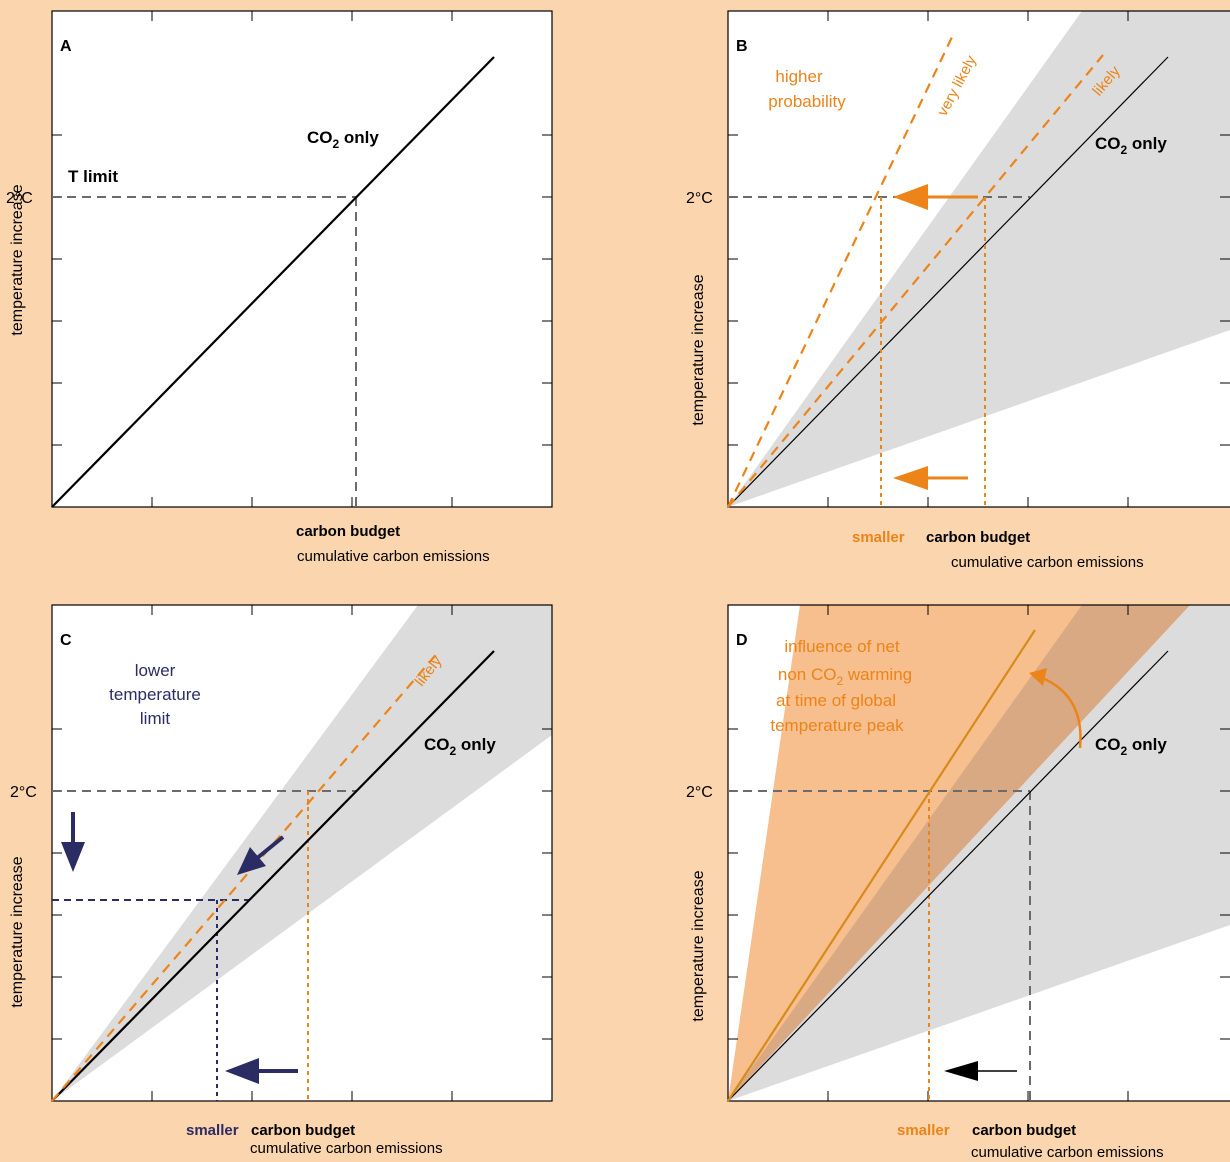 The height and width of the screenshot is (1162, 1230). I want to click on panel-c-x-main: carbon budget, so click(303, 1130).